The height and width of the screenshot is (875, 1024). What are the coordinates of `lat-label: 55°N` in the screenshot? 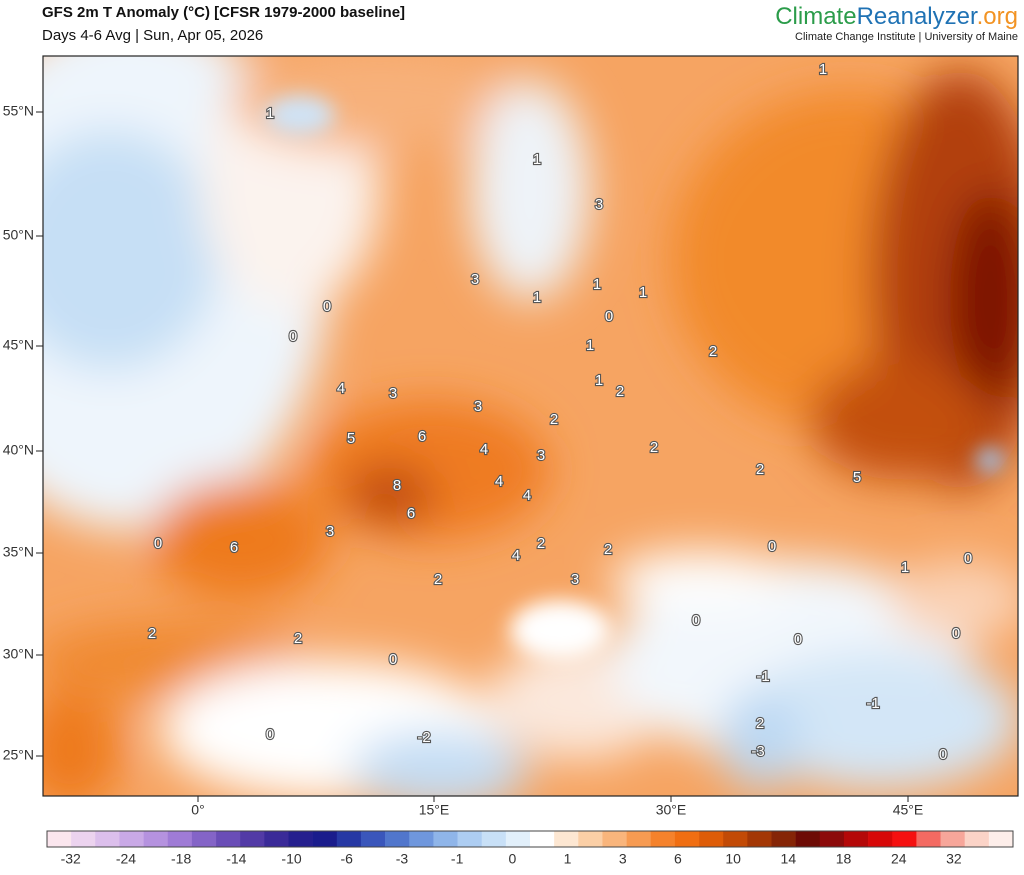 It's located at (18, 111).